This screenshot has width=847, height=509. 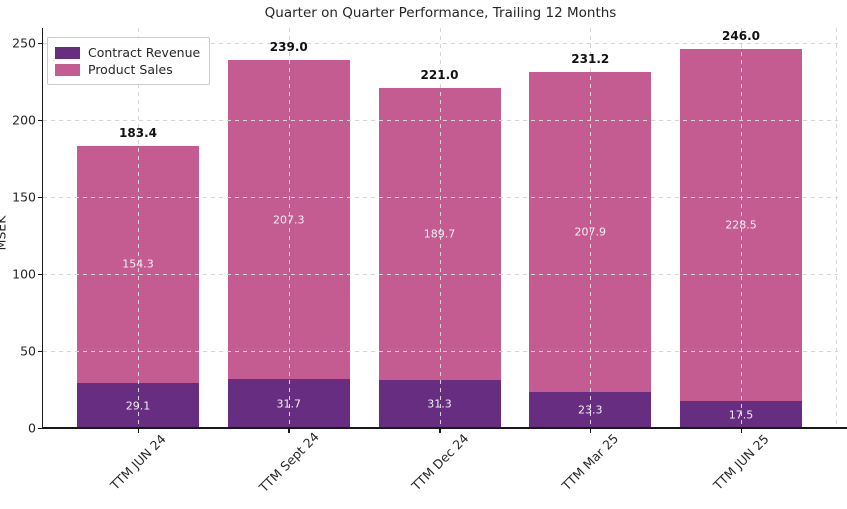 I want to click on bar-total-label: 183.4, so click(x=138, y=132).